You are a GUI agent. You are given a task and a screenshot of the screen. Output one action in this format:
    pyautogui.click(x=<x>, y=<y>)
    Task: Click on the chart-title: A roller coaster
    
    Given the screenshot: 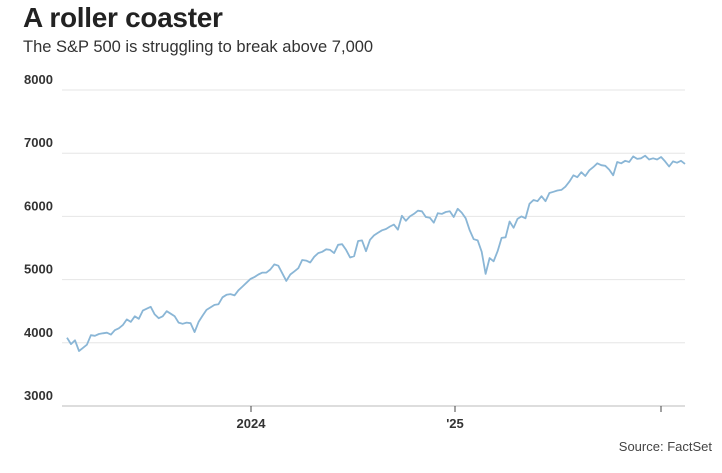 What is the action you would take?
    pyautogui.click(x=123, y=17)
    